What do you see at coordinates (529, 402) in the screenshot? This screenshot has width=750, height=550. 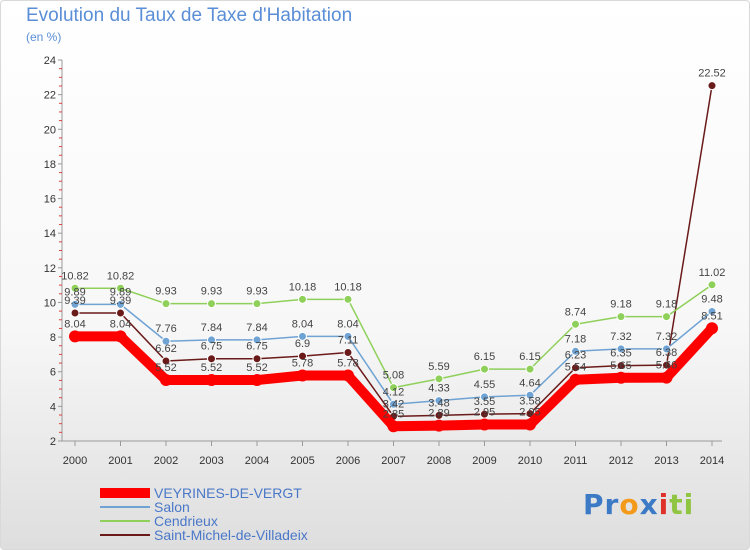 I see `data-label: 3.58` at bounding box center [529, 402].